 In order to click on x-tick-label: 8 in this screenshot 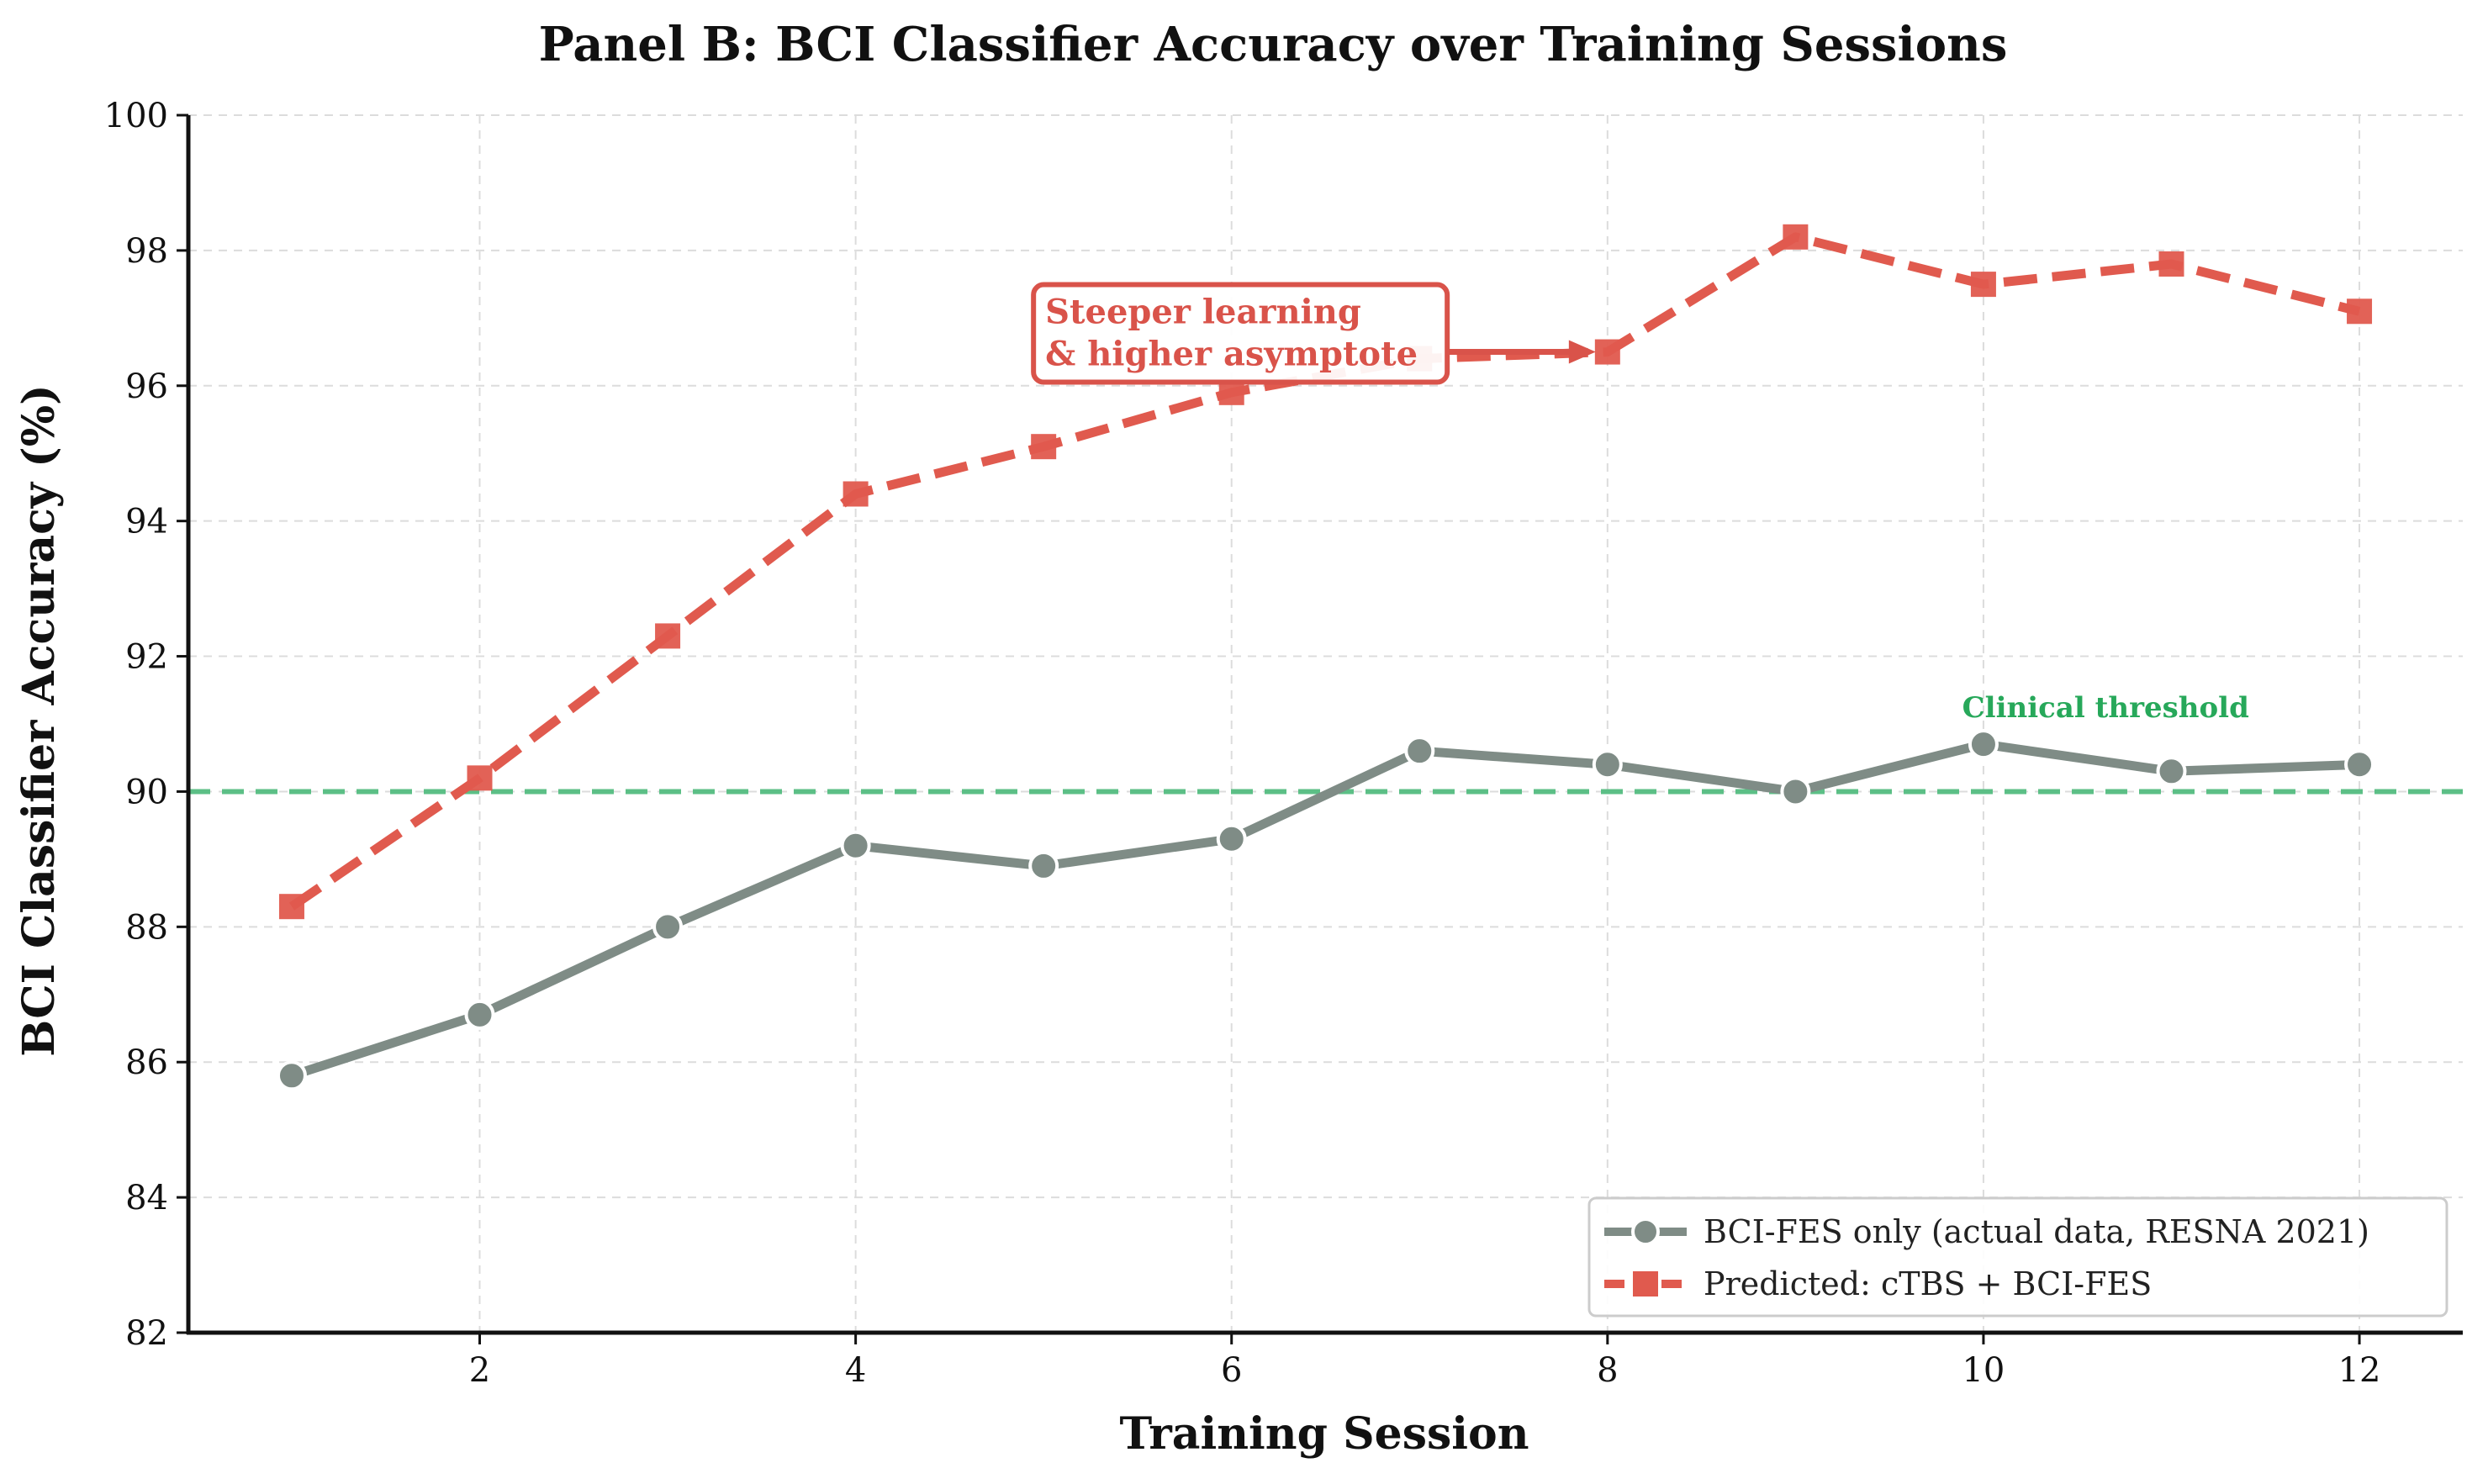, I will do `click(1607, 1370)`.